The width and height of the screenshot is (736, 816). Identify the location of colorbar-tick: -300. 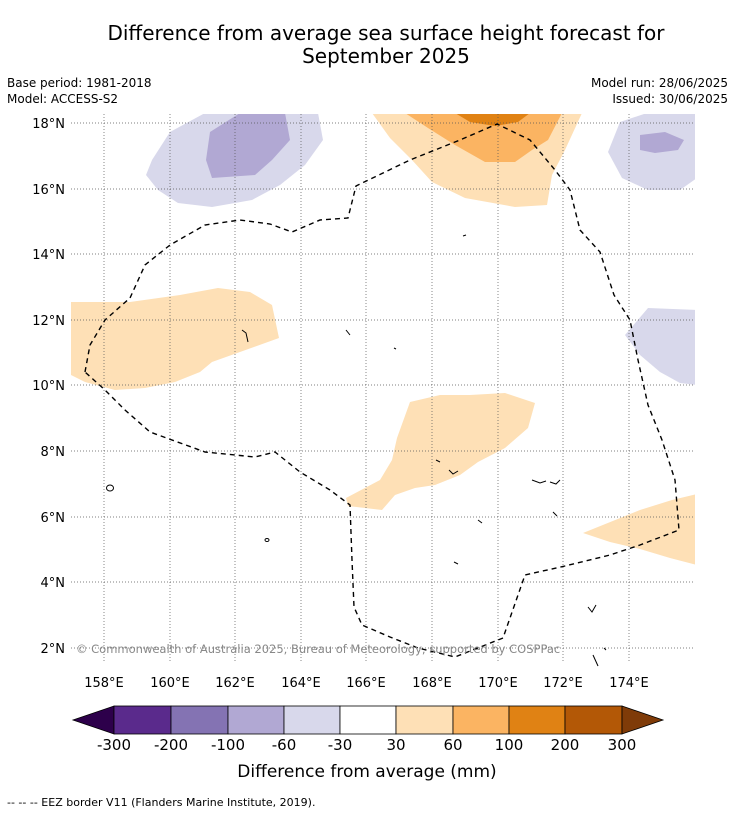
(114, 745).